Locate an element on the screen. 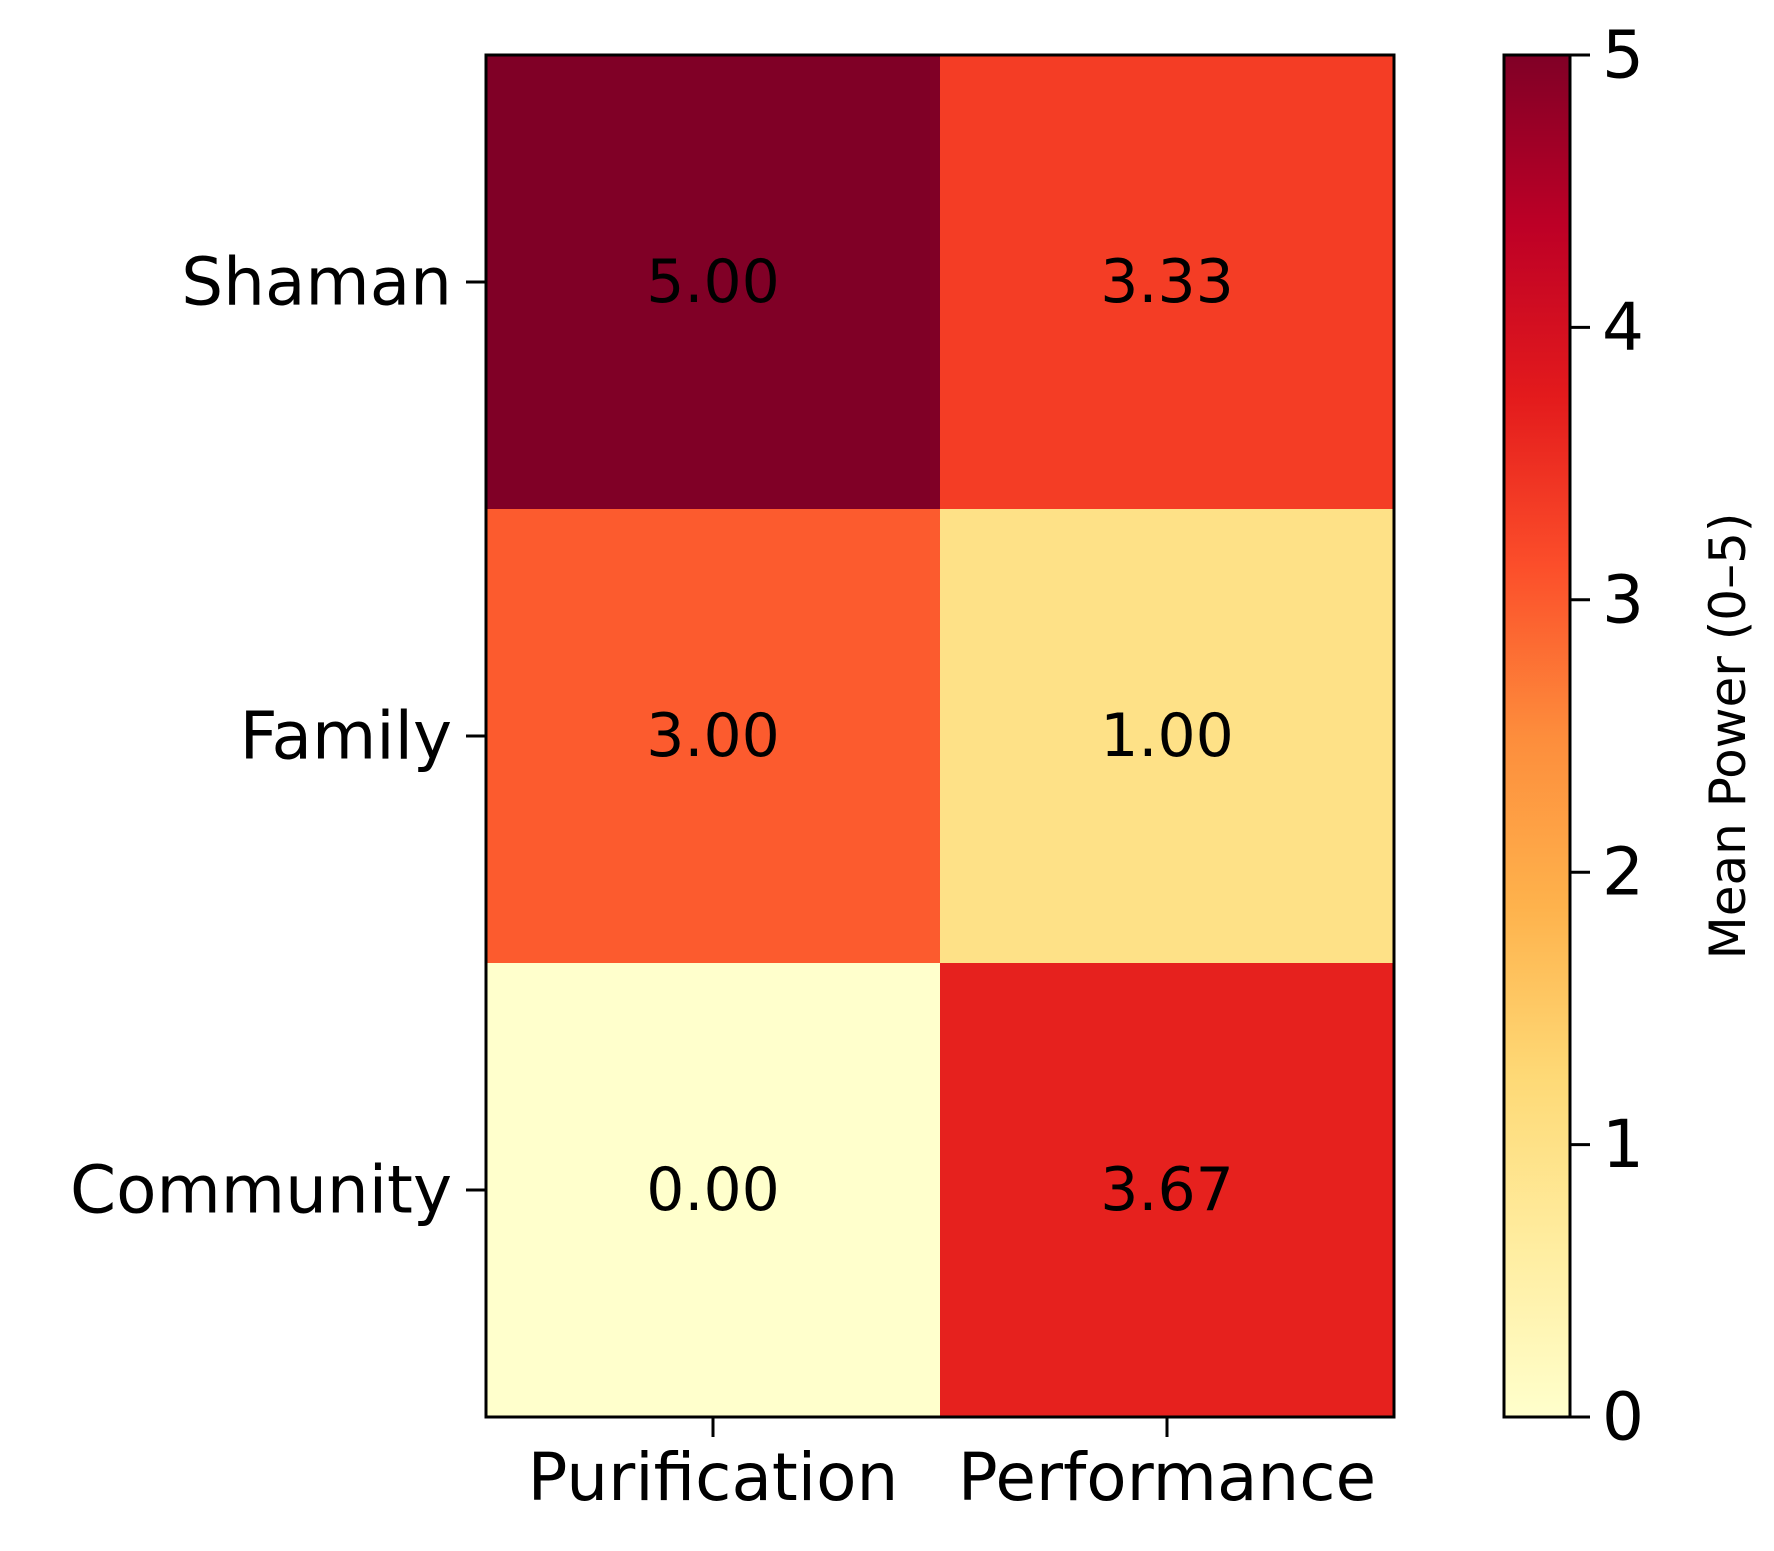  colorbar-label: Mean Power (0–5) is located at coordinates (1728, 736).